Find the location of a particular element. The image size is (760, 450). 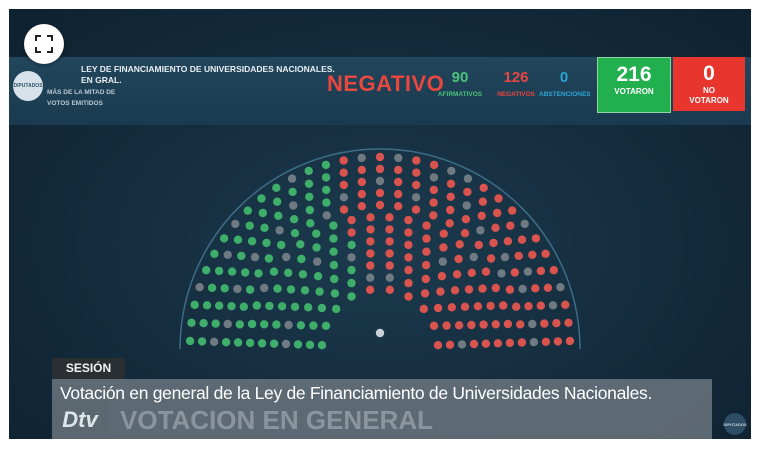

expand-fullscreen-icon is located at coordinates (44, 44).